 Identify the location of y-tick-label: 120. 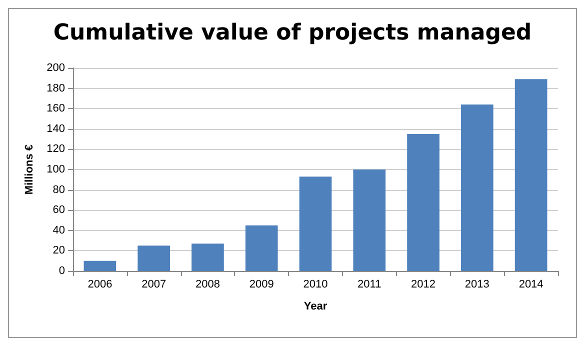
(55, 149).